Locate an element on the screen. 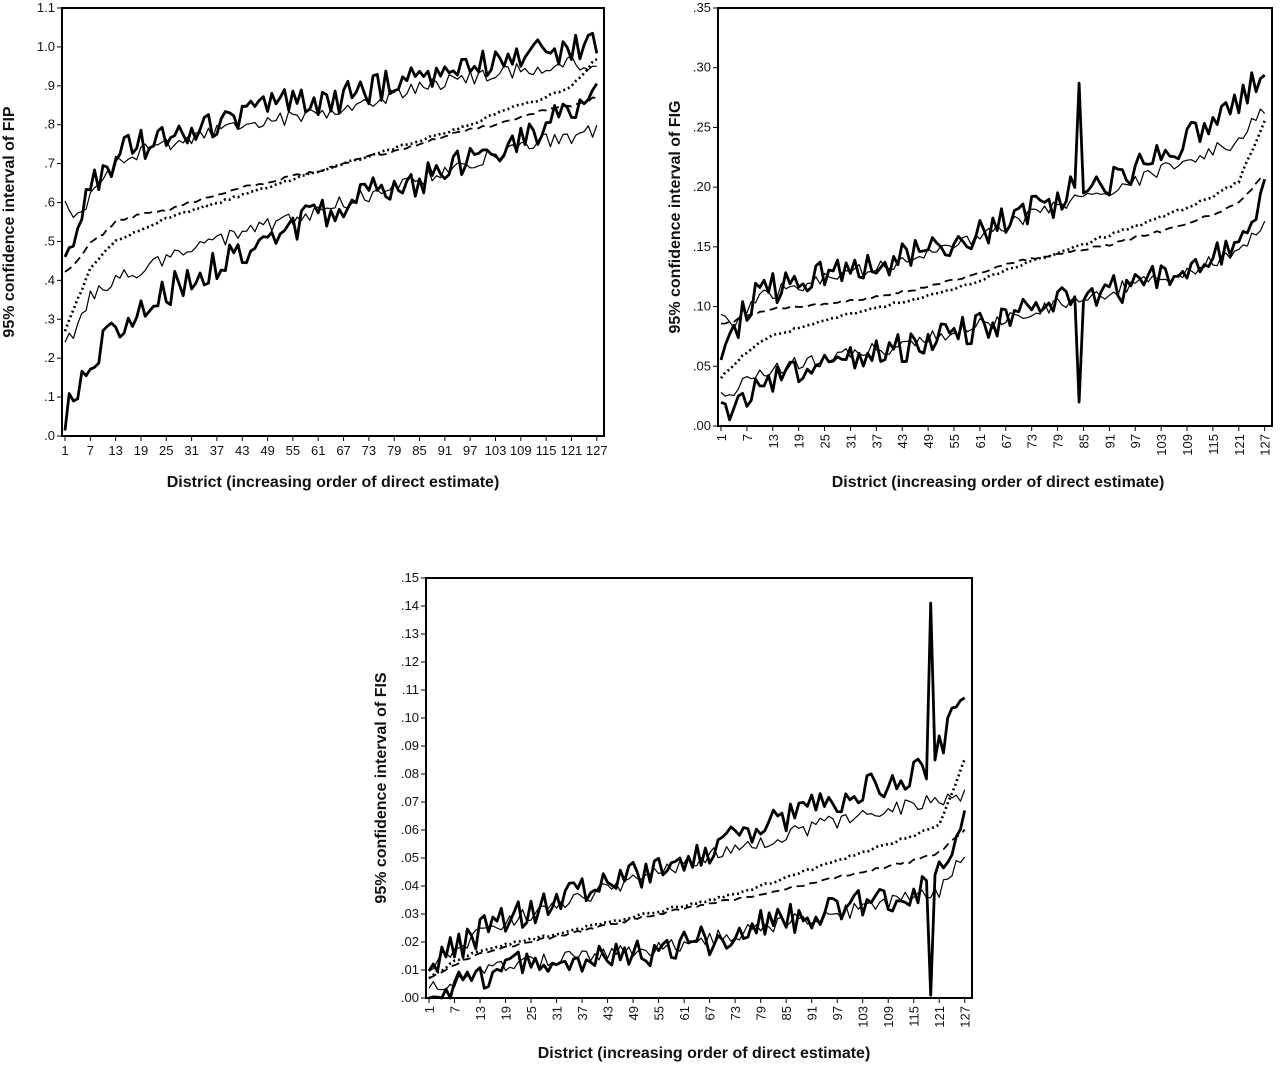  series-group is located at coordinates (993, 246).